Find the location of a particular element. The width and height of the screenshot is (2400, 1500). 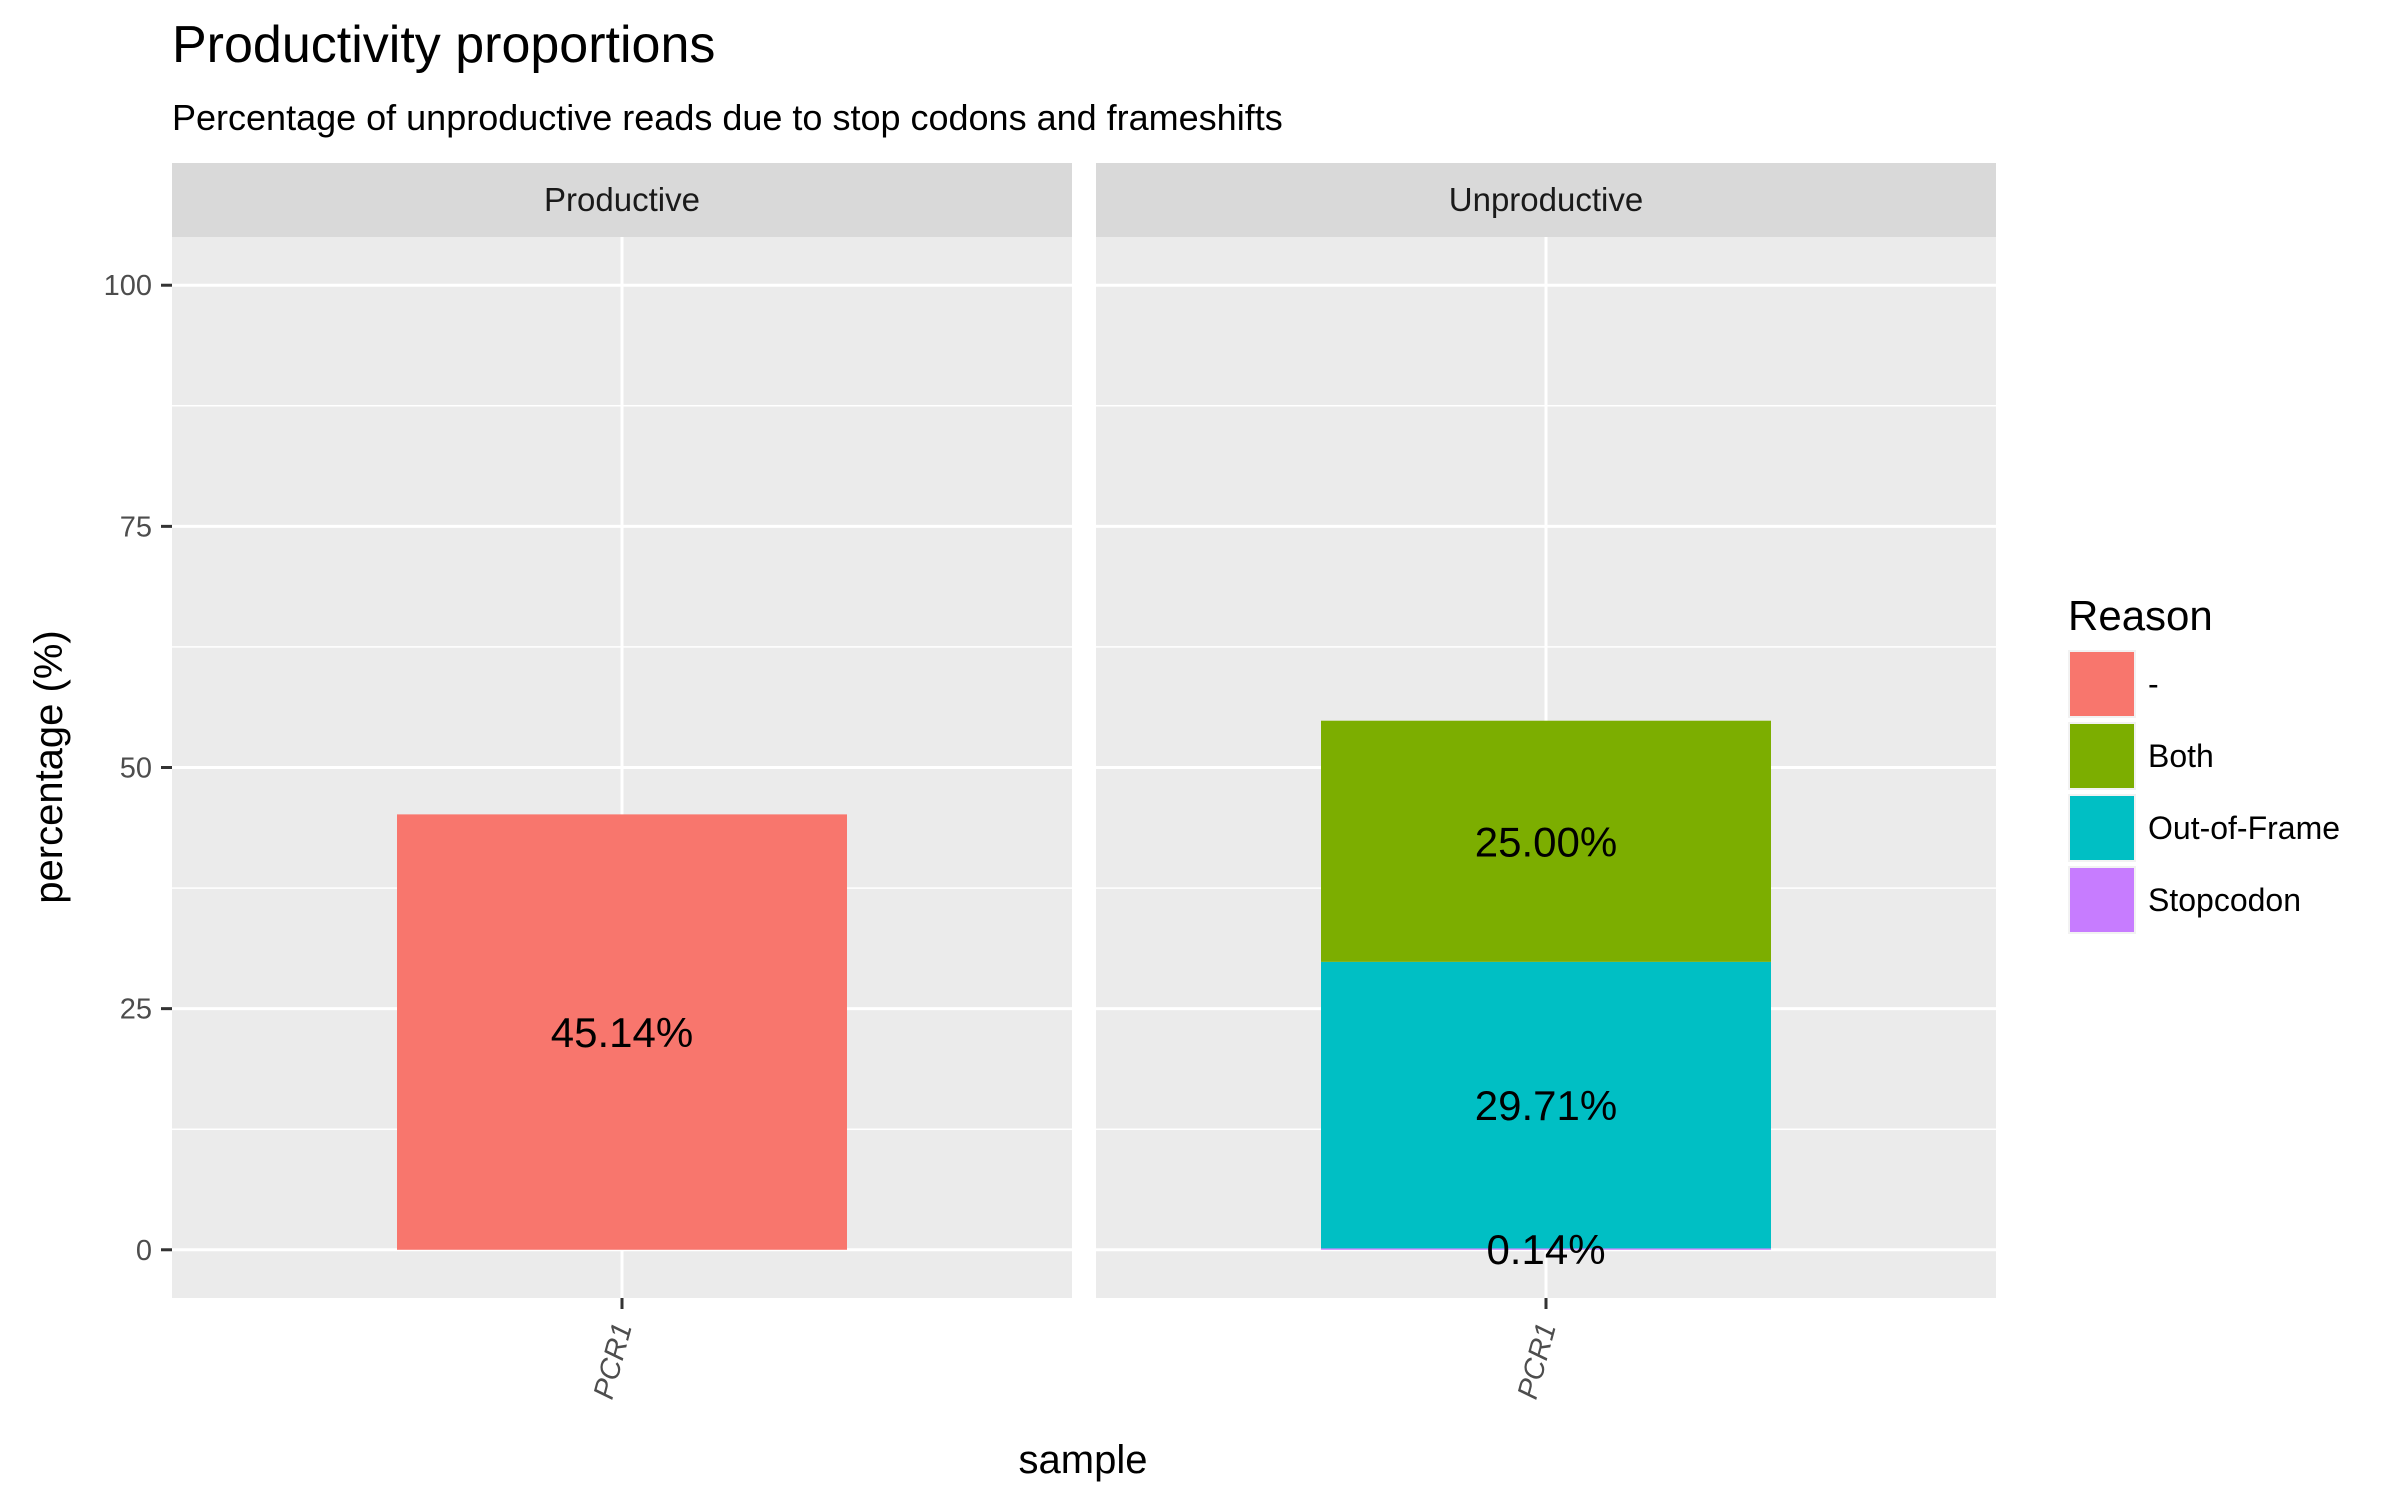

legend-item: - is located at coordinates (2113, 684).